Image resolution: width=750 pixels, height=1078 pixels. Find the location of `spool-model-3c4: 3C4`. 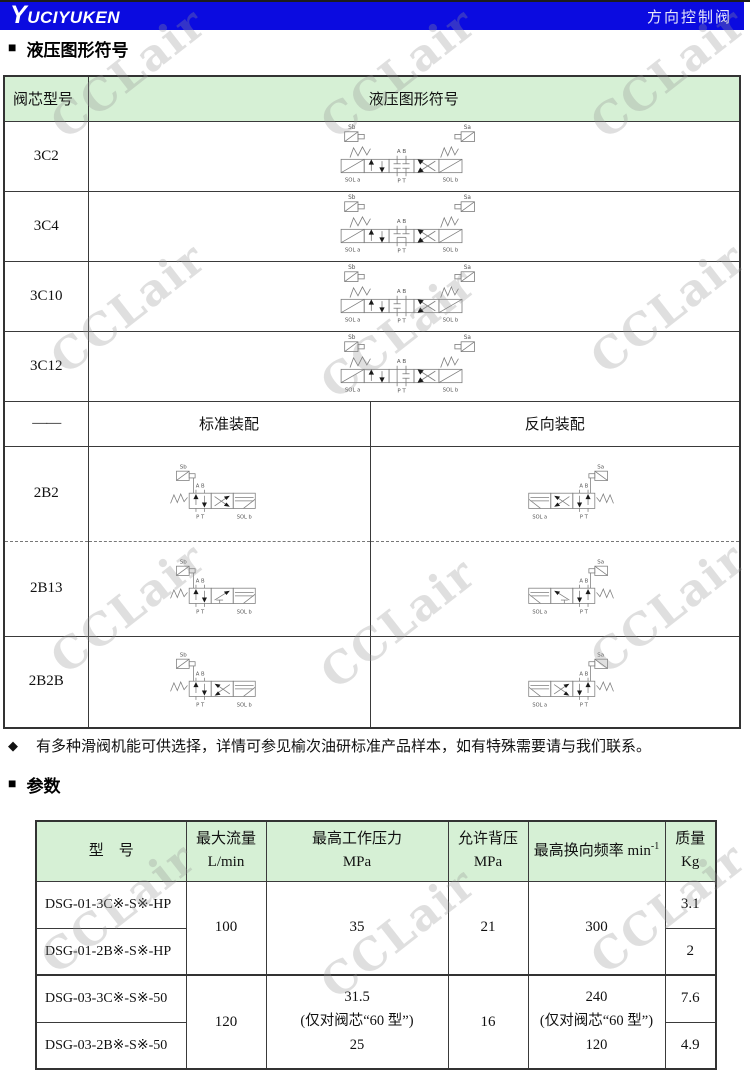

spool-model-3c4: 3C4 is located at coordinates (46, 226).